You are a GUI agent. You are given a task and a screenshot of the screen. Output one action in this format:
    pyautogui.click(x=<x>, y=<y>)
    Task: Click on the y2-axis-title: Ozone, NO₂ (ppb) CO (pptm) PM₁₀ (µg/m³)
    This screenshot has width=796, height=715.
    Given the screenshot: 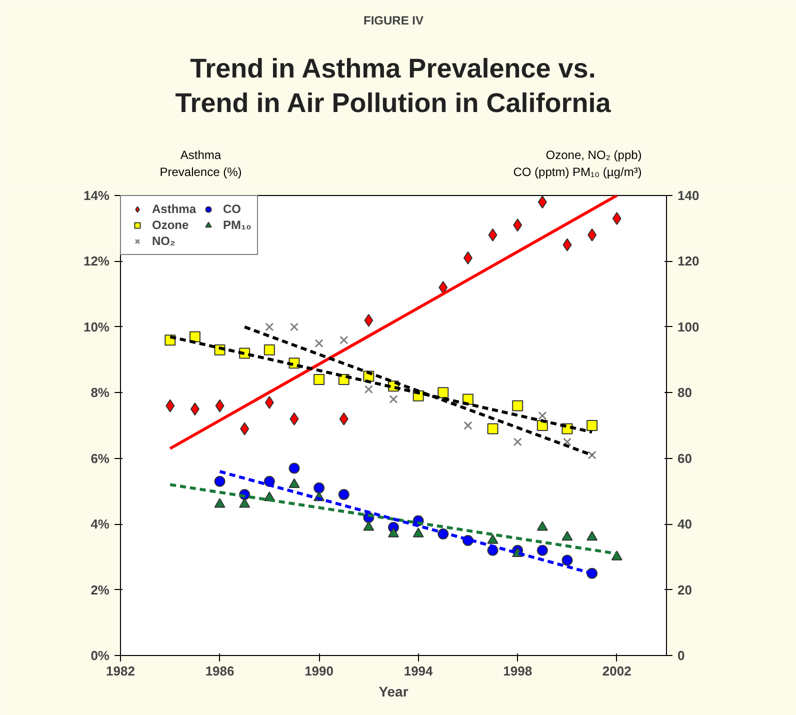 What is the action you would take?
    pyautogui.click(x=577, y=163)
    